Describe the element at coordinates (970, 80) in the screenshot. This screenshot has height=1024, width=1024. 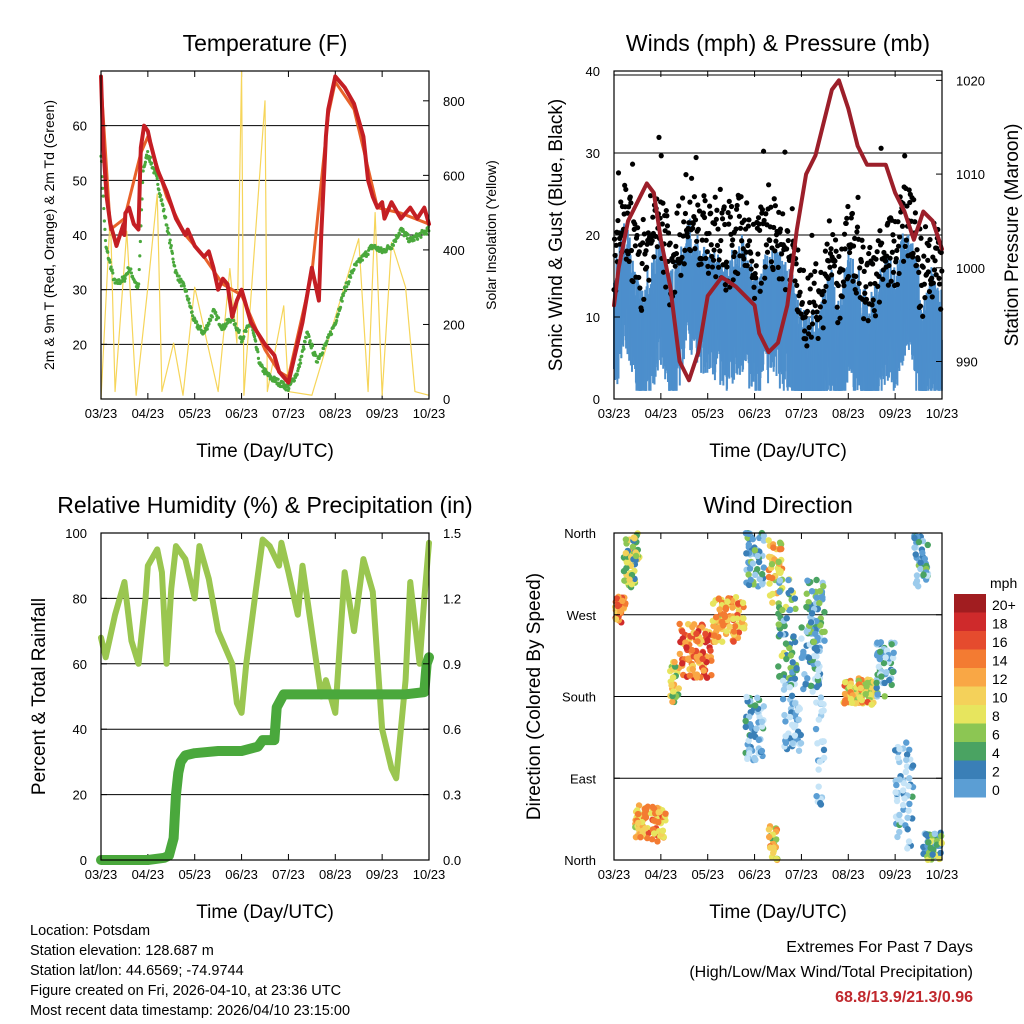
I see `winds-ytick-right-label: 1020` at that location.